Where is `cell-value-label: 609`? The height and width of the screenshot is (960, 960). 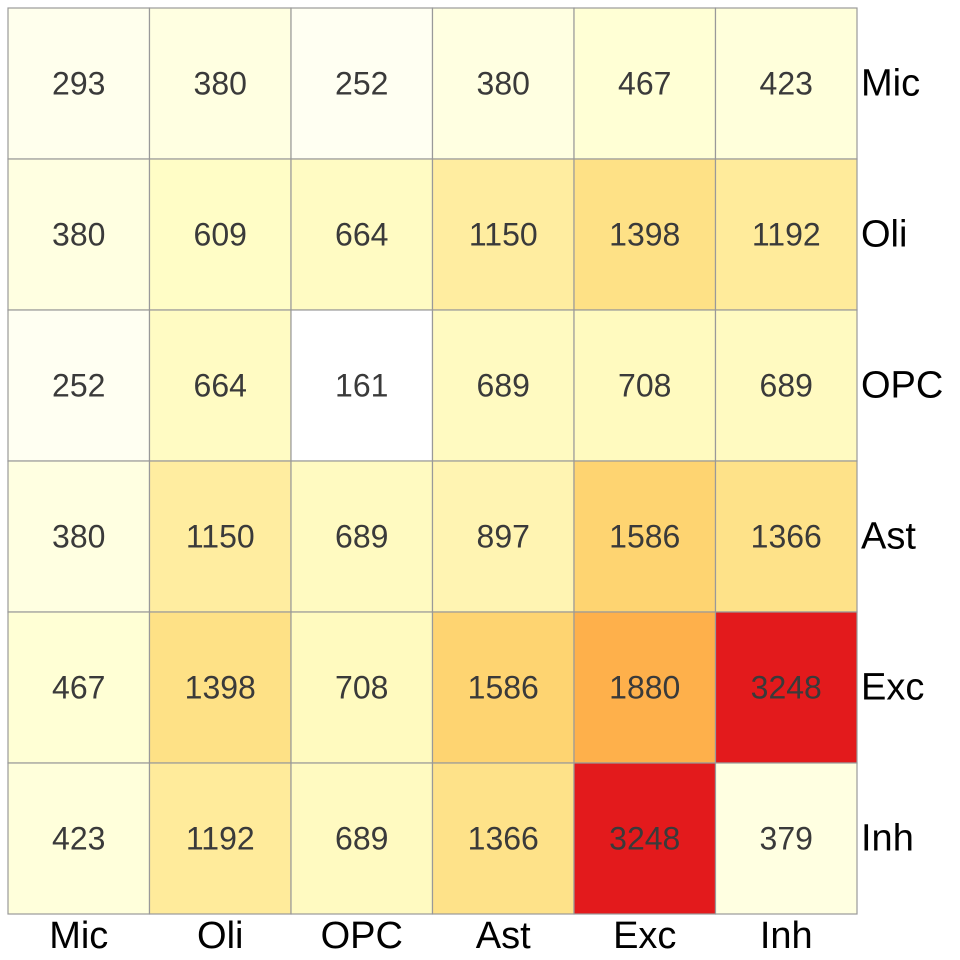
cell-value-label: 609 is located at coordinates (220, 235).